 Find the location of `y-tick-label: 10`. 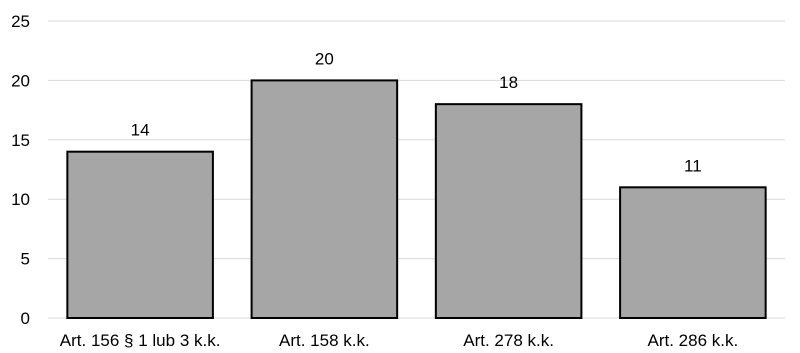

y-tick-label: 10 is located at coordinates (20, 199).